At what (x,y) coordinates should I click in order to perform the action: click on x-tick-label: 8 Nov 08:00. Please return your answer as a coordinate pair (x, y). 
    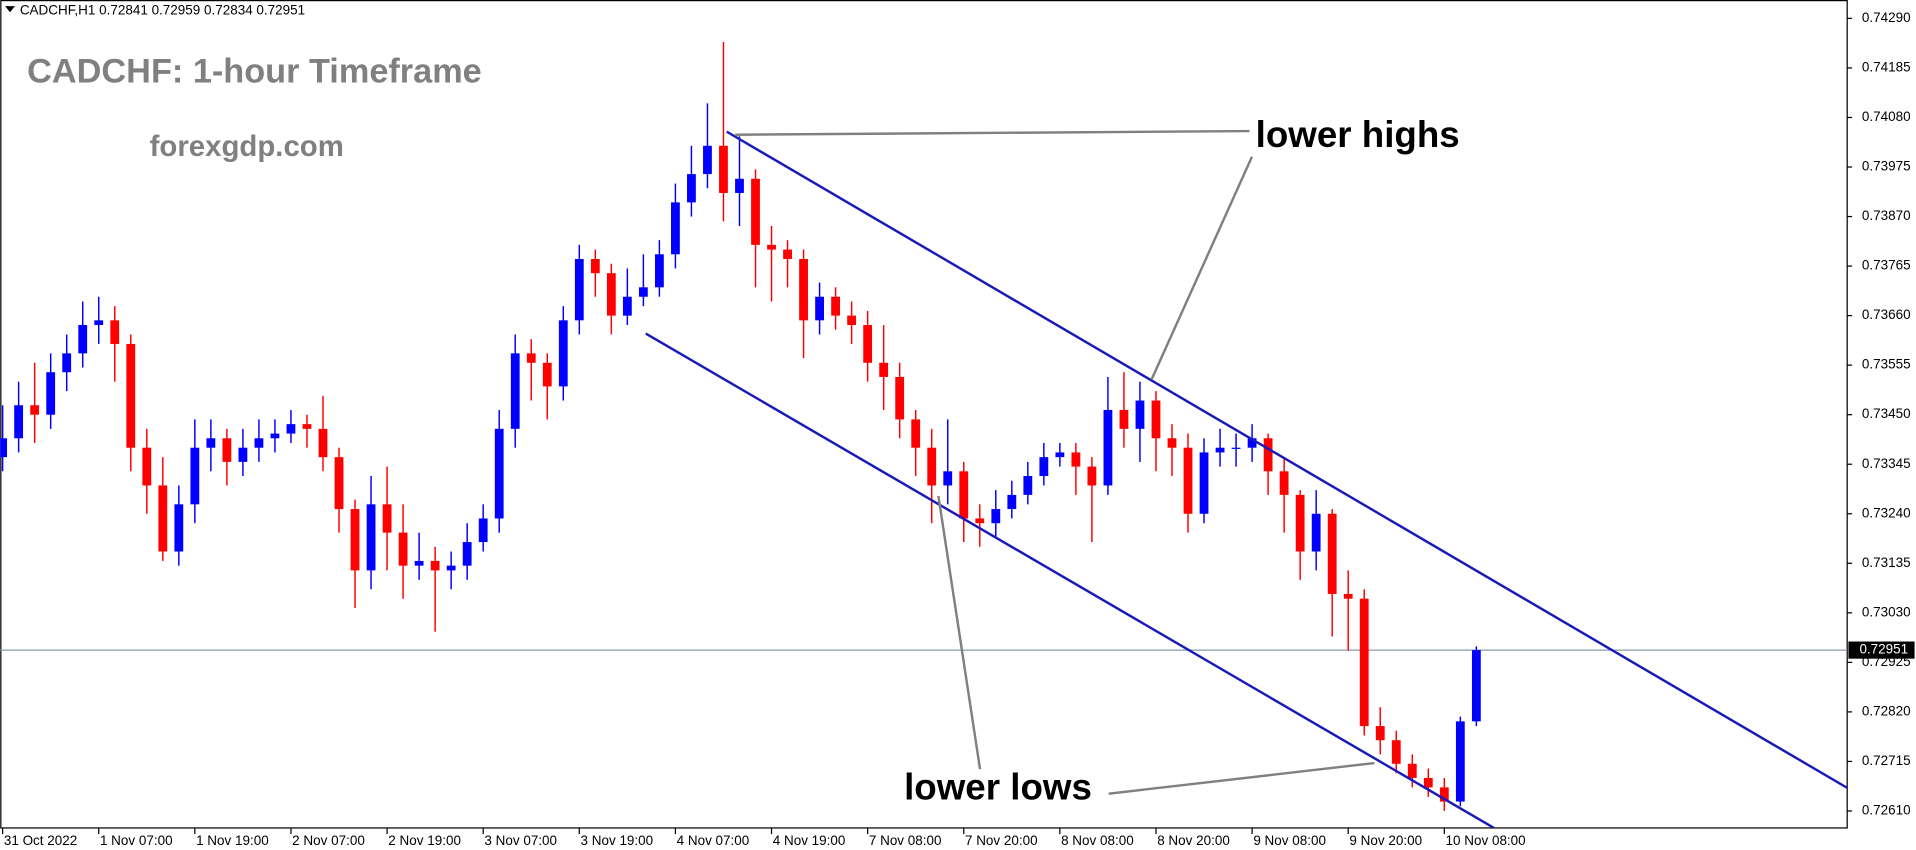
    Looking at the image, I should click on (1097, 840).